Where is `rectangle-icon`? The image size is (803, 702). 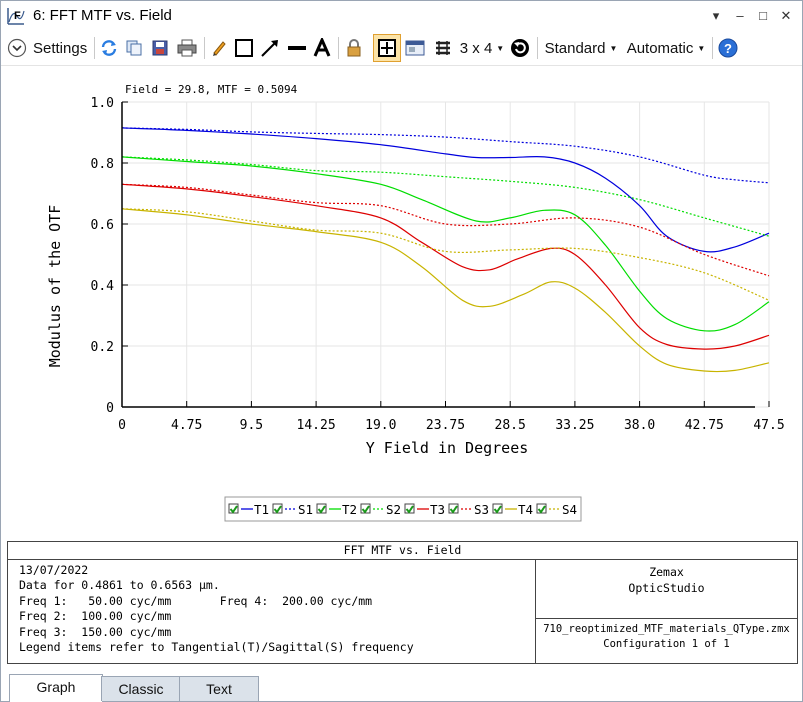 rectangle-icon is located at coordinates (244, 48).